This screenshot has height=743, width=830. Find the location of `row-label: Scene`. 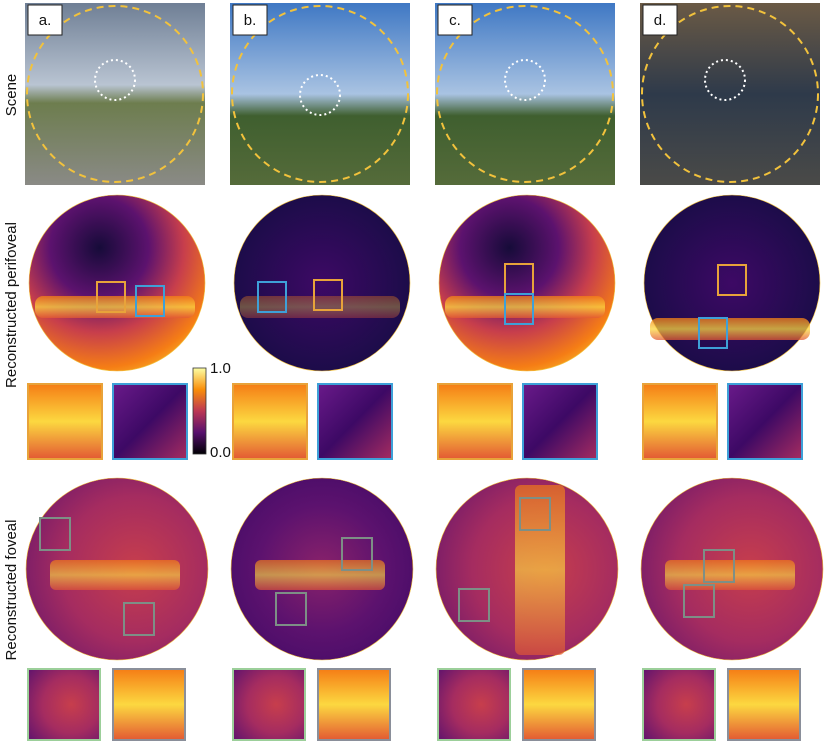

row-label: Scene is located at coordinates (11, 95).